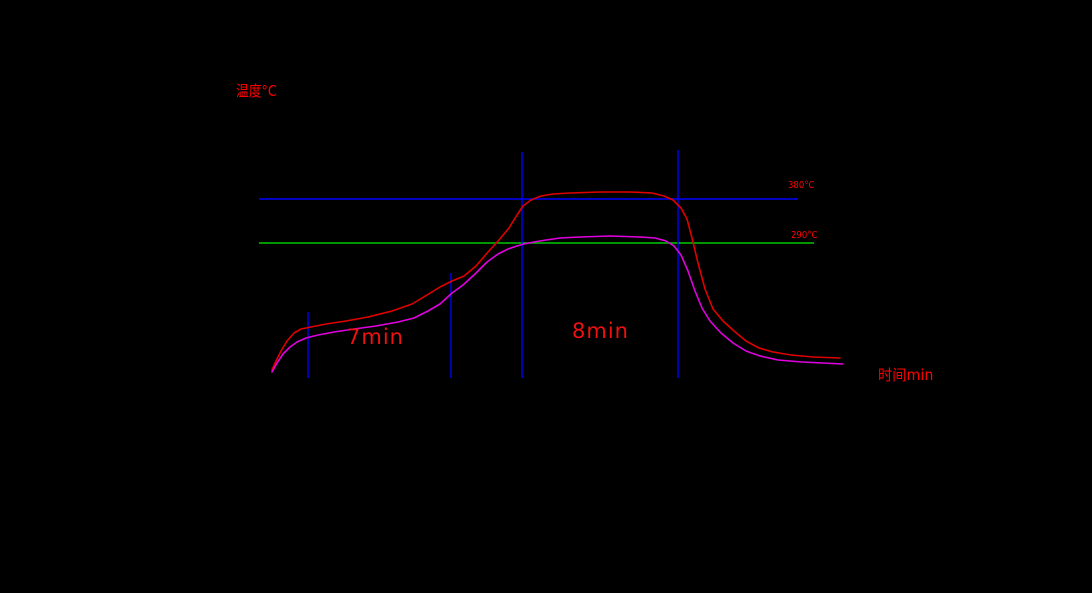 Image resolution: width=1092 pixels, height=593 pixels. Describe the element at coordinates (256, 91) in the screenshot. I see `y-axis-label: 温度°C` at that location.